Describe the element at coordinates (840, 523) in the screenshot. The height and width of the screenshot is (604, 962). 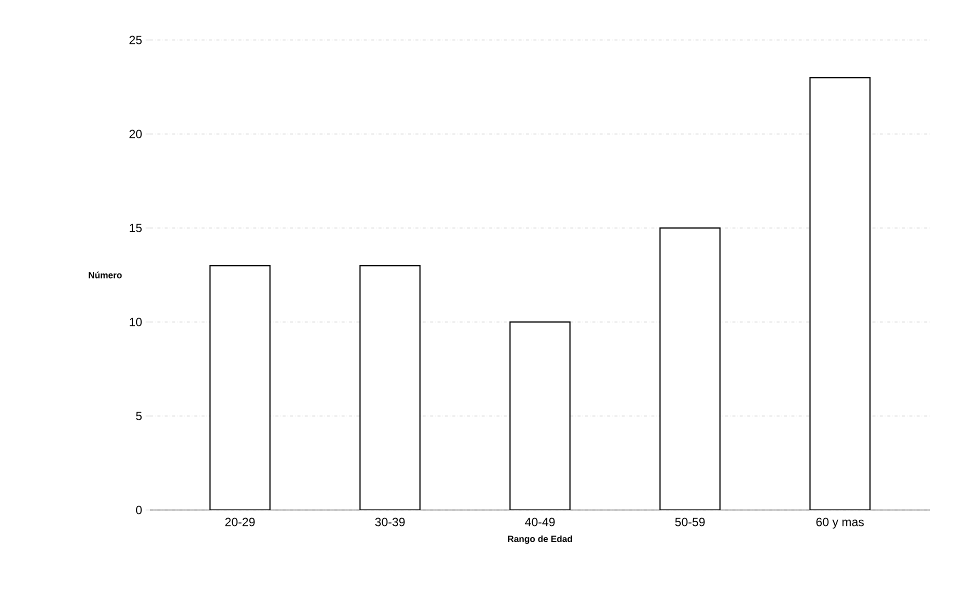
I see `x-tick-label: 60 y mas` at that location.